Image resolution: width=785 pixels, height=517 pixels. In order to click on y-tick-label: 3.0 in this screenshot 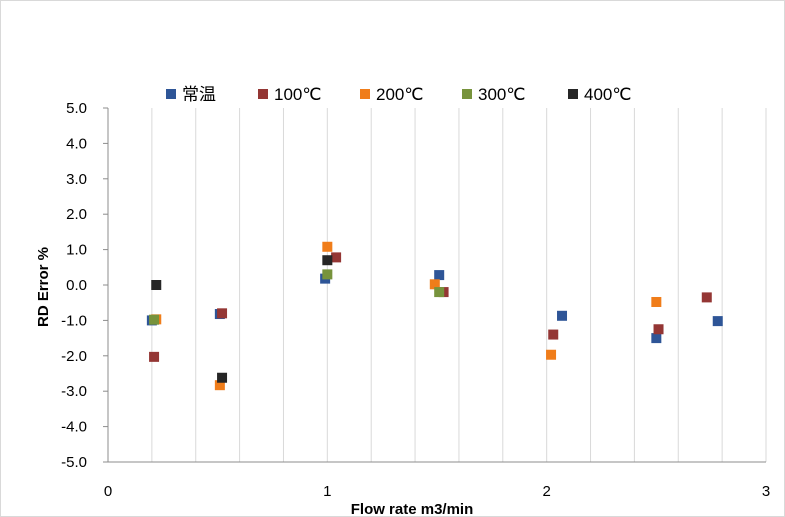, I will do `click(76, 179)`.